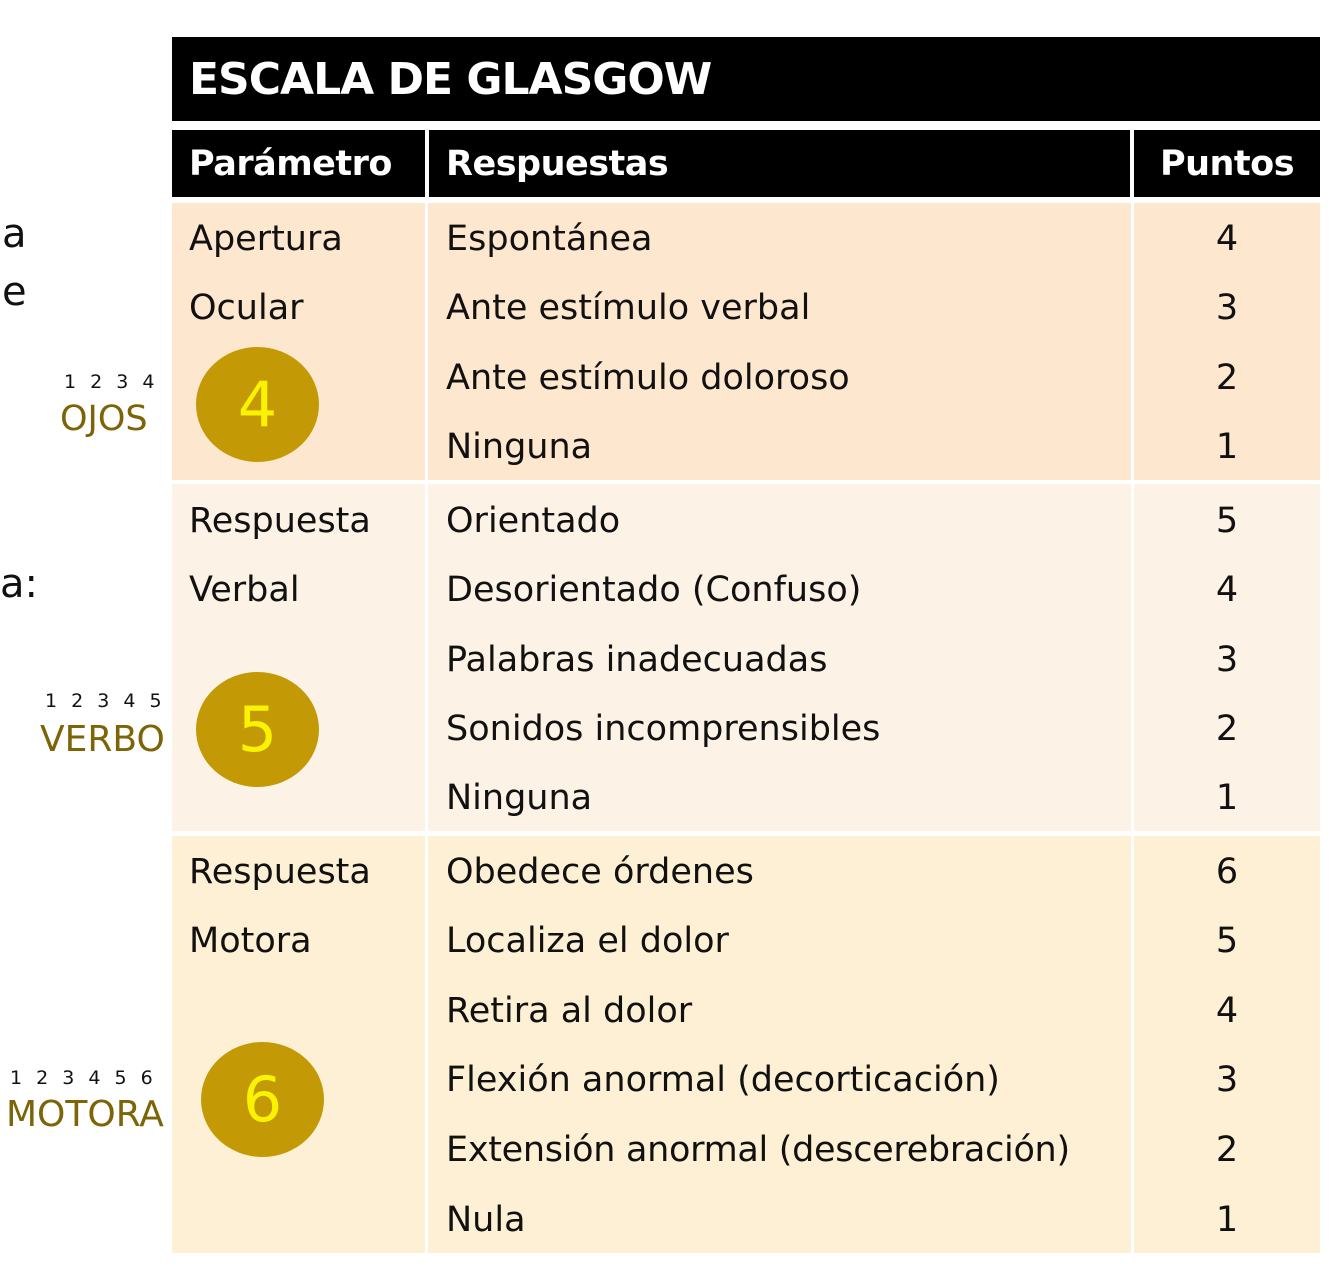 The image size is (1334, 1277). Describe the element at coordinates (266, 239) in the screenshot. I see `param-label: Apertura` at that location.